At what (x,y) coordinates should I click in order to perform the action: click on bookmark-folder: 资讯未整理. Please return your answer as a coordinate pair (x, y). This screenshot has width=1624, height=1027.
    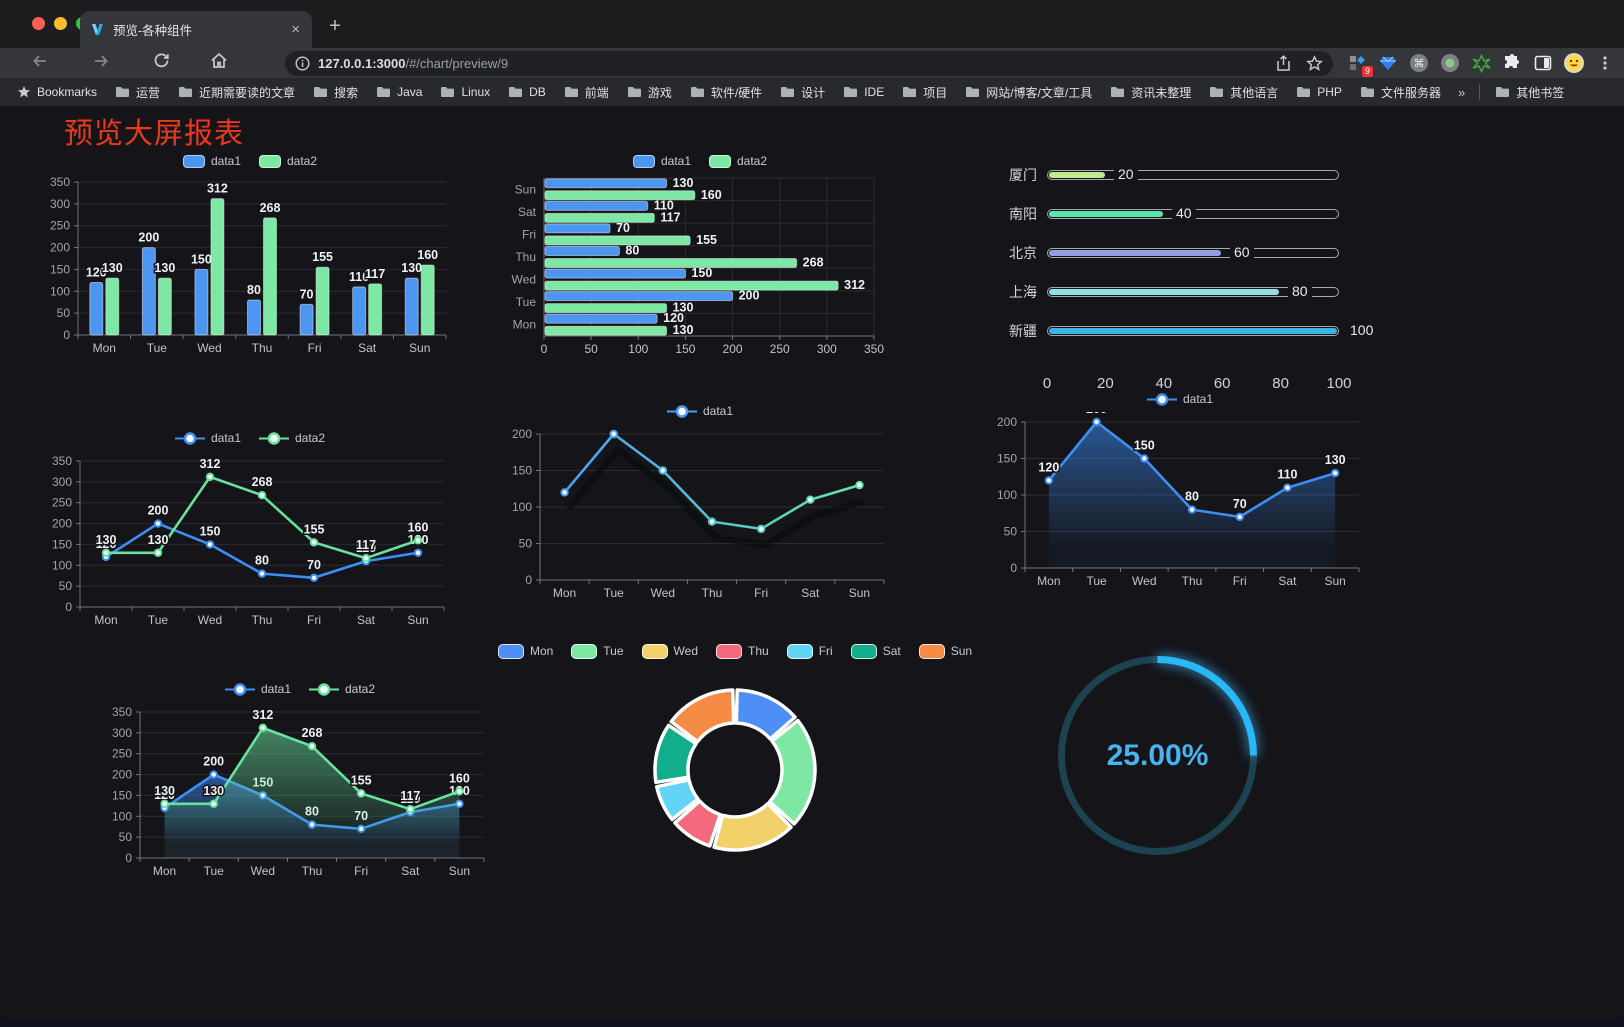
    Looking at the image, I should click on (1150, 92).